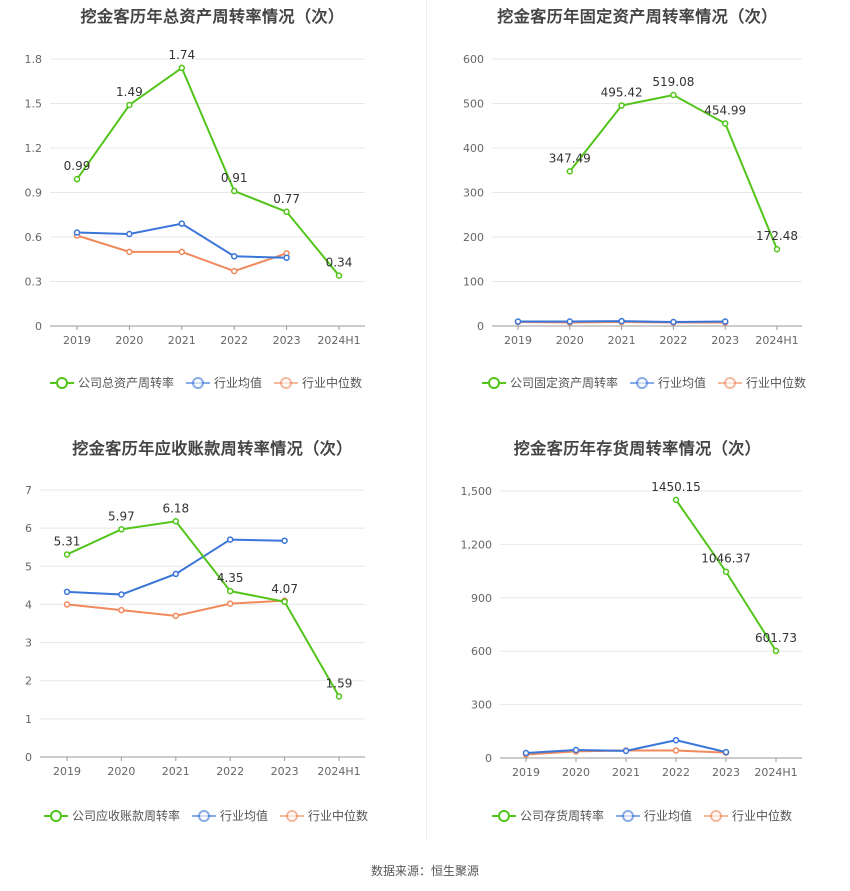  Describe the element at coordinates (477, 544) in the screenshot. I see `y-tick-label: 1,200` at that location.